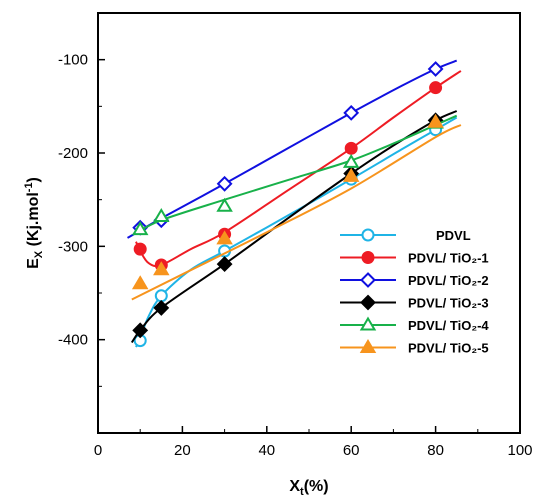 This screenshot has width=550, height=500. Describe the element at coordinates (73, 153) in the screenshot. I see `y-tick-label: -200` at that location.